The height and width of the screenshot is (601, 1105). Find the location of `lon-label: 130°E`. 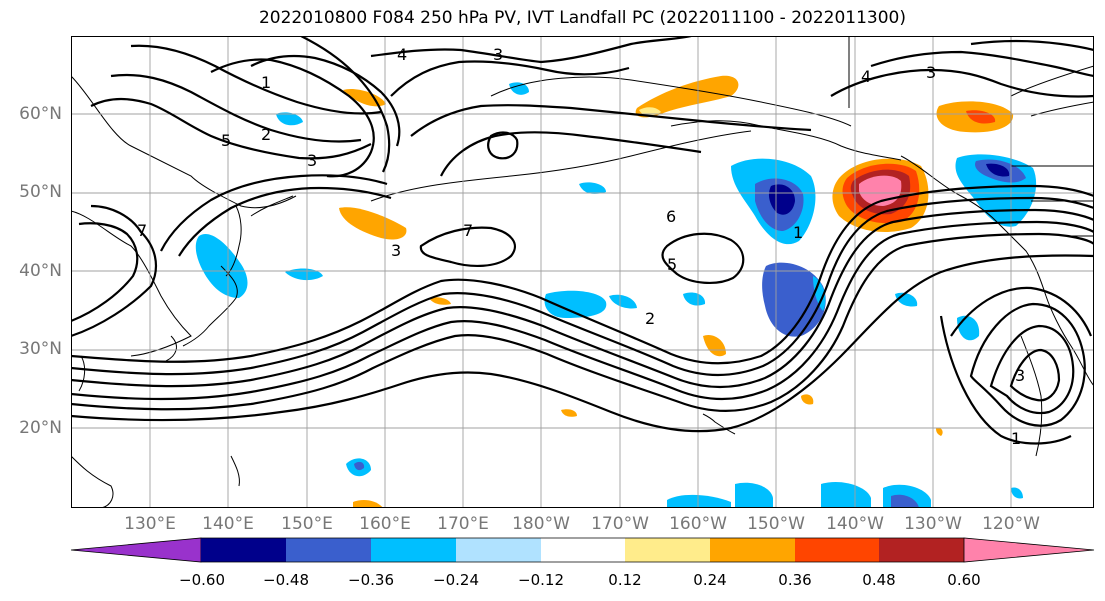

lon-label: 130°E is located at coordinates (150, 524).